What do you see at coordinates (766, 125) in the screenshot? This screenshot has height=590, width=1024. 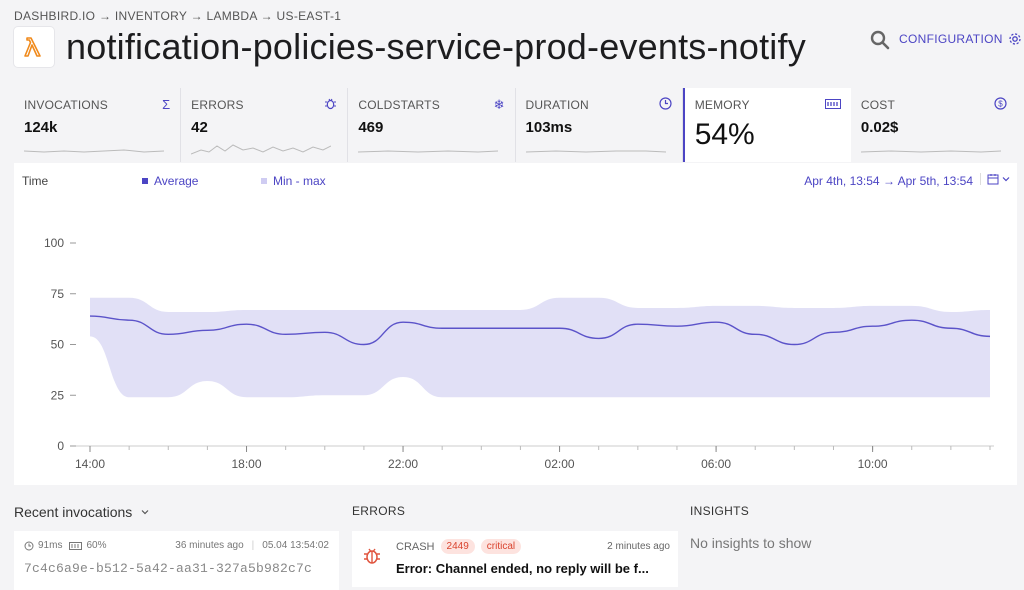 I see `metric-memory: MEMORY 54%` at bounding box center [766, 125].